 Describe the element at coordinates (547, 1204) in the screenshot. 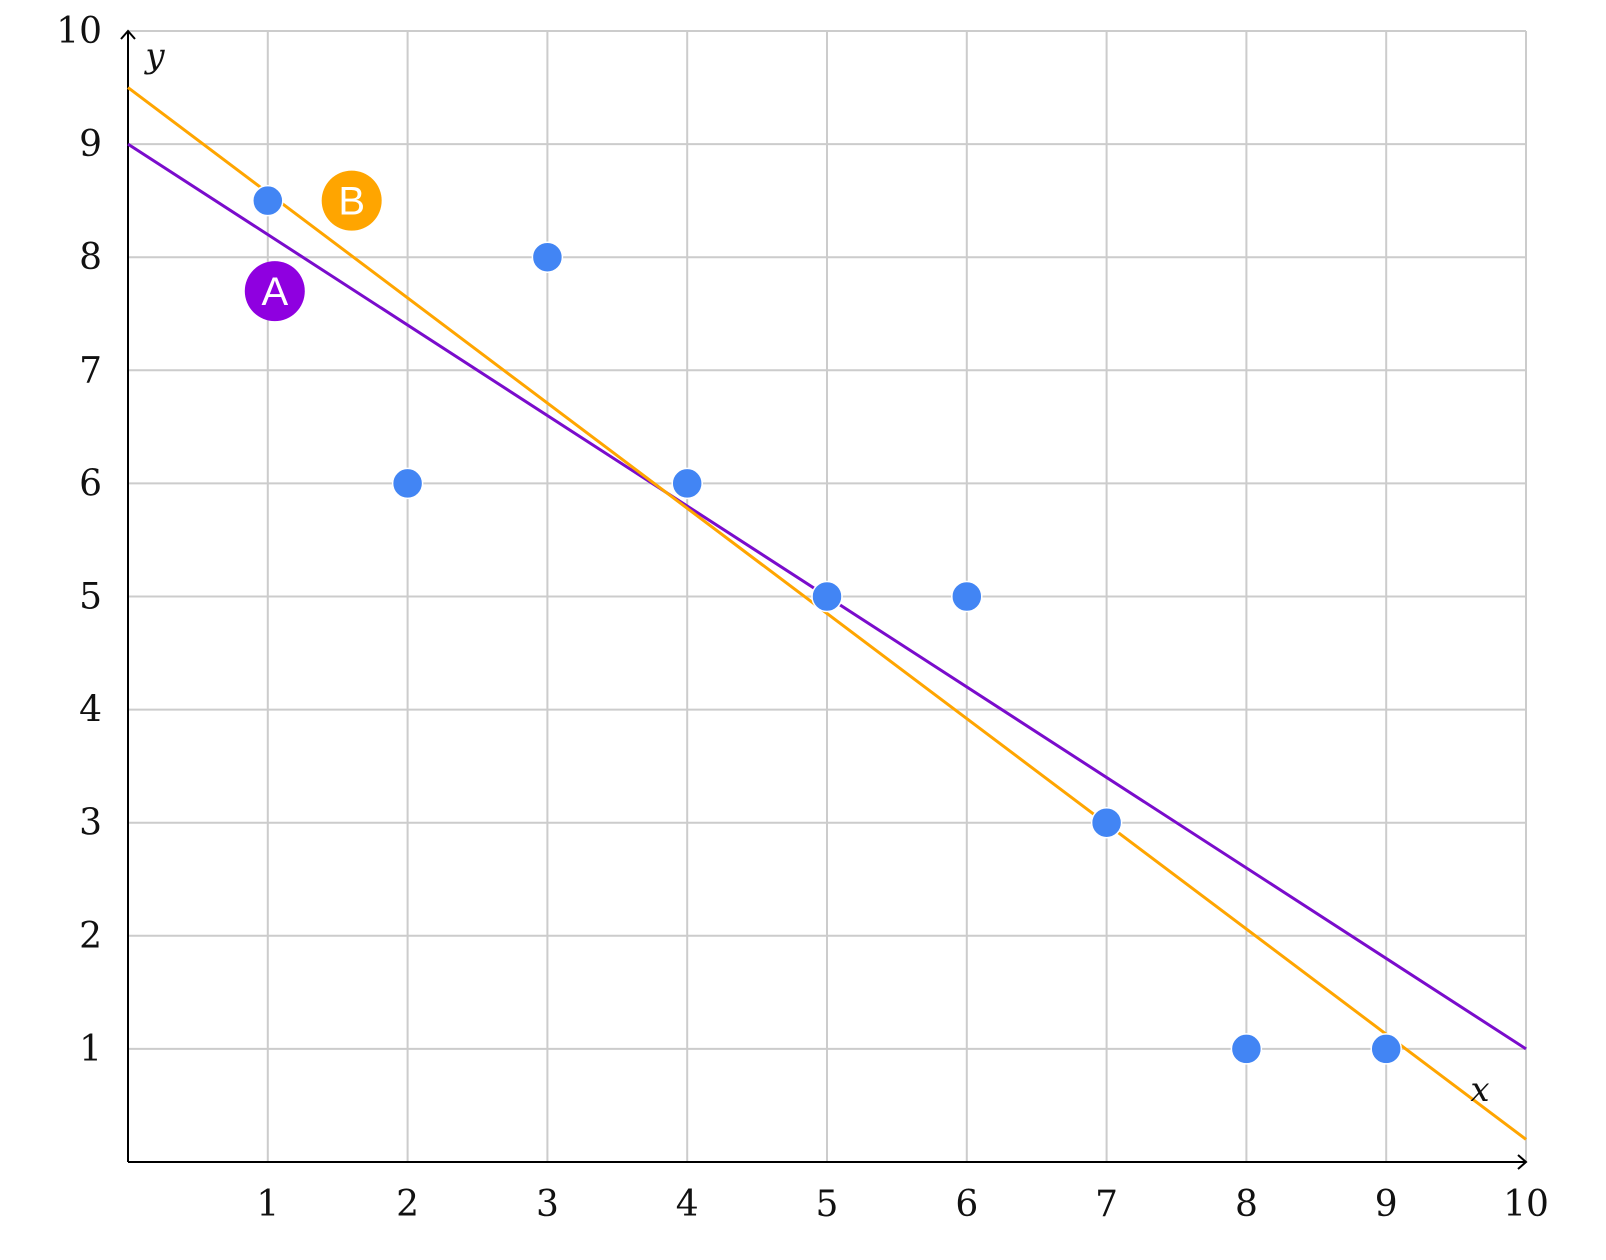

I see `x-tick-label-3: 3` at that location.